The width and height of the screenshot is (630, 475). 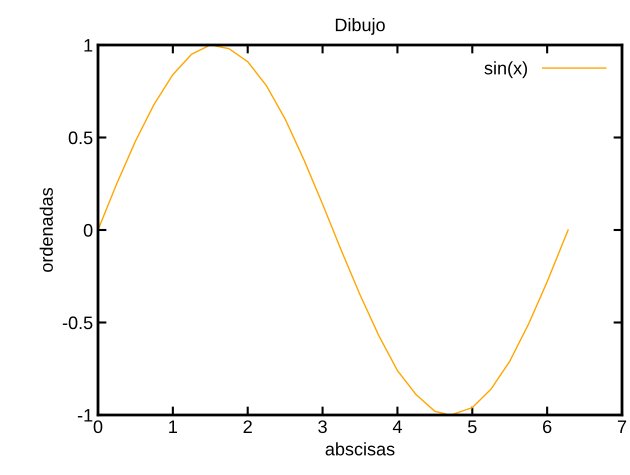 What do you see at coordinates (85, 415) in the screenshot?
I see `y-tick-label: -1` at bounding box center [85, 415].